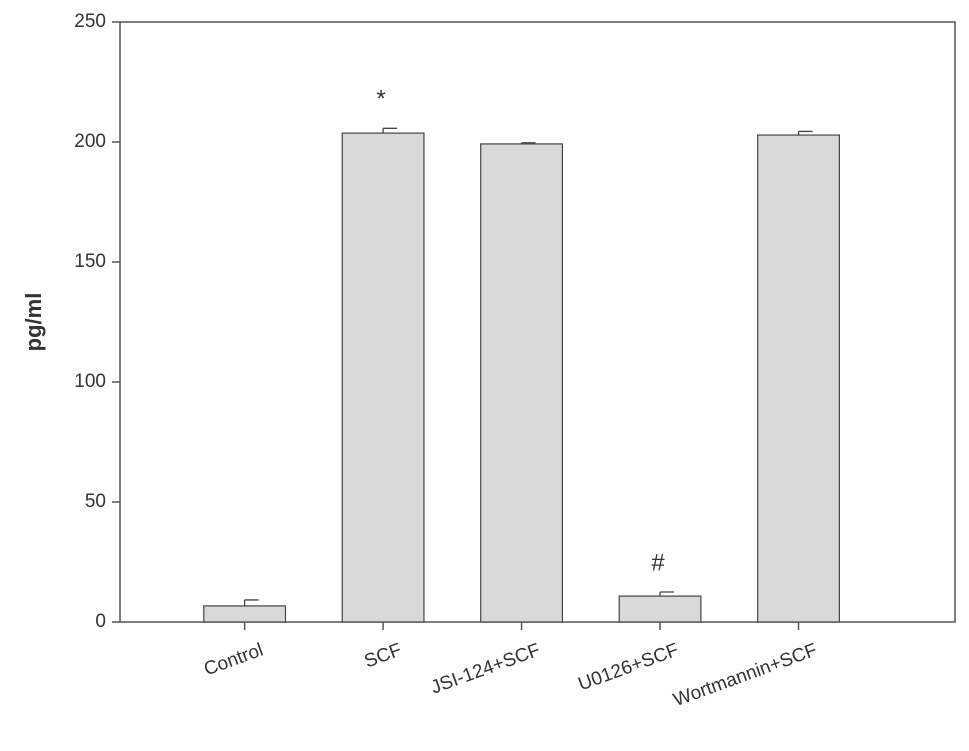 This screenshot has width=969, height=751. Describe the element at coordinates (90, 21) in the screenshot. I see `y-tick-label: 250` at that location.